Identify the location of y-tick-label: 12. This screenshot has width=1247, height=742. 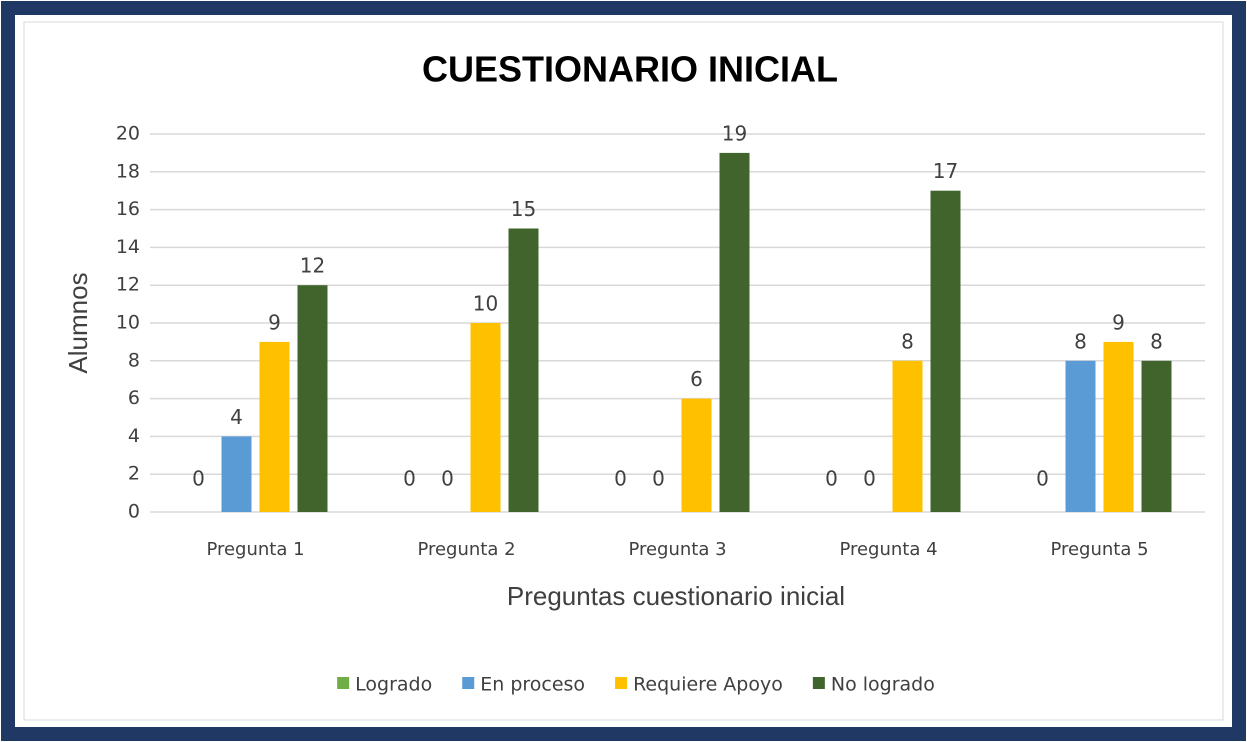
(128, 285).